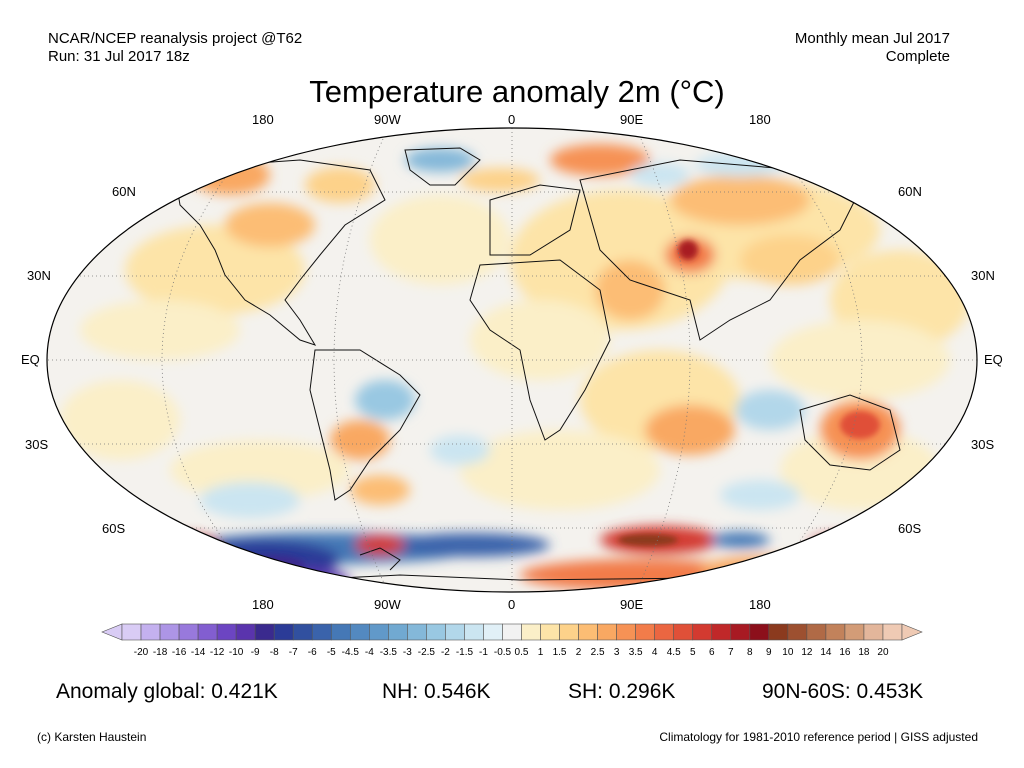 The image size is (1024, 768). Describe the element at coordinates (711, 652) in the screenshot. I see `colorbar-tick-label: 6` at that location.